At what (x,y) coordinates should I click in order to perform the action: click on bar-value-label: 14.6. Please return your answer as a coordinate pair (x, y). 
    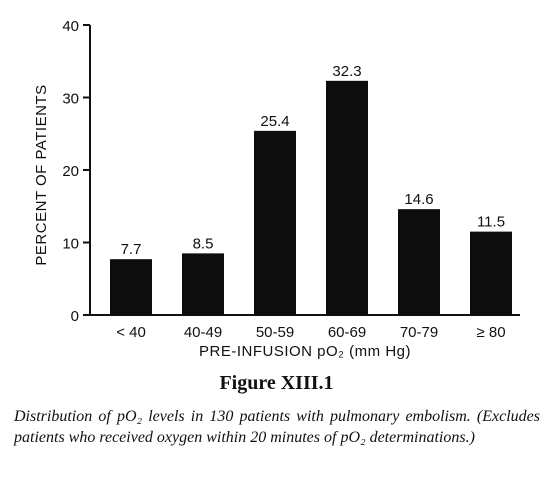
    Looking at the image, I should click on (418, 199).